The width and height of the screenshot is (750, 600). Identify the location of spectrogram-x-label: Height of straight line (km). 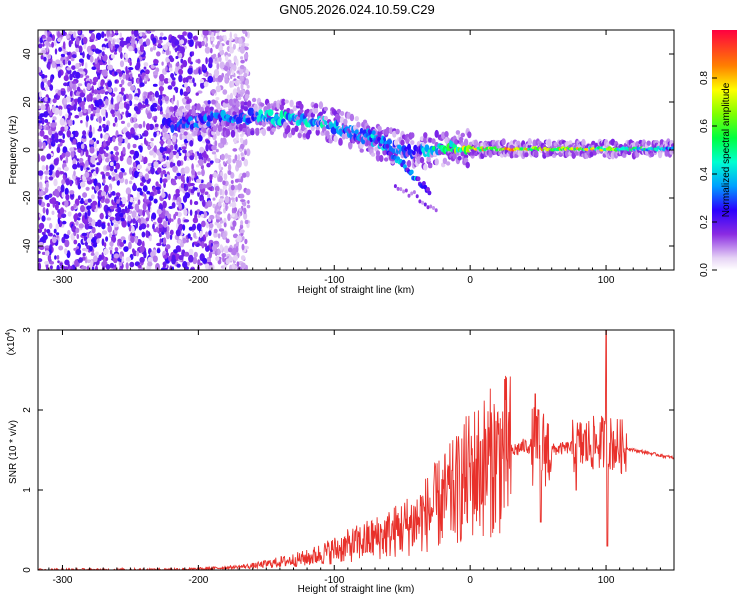
(356, 290).